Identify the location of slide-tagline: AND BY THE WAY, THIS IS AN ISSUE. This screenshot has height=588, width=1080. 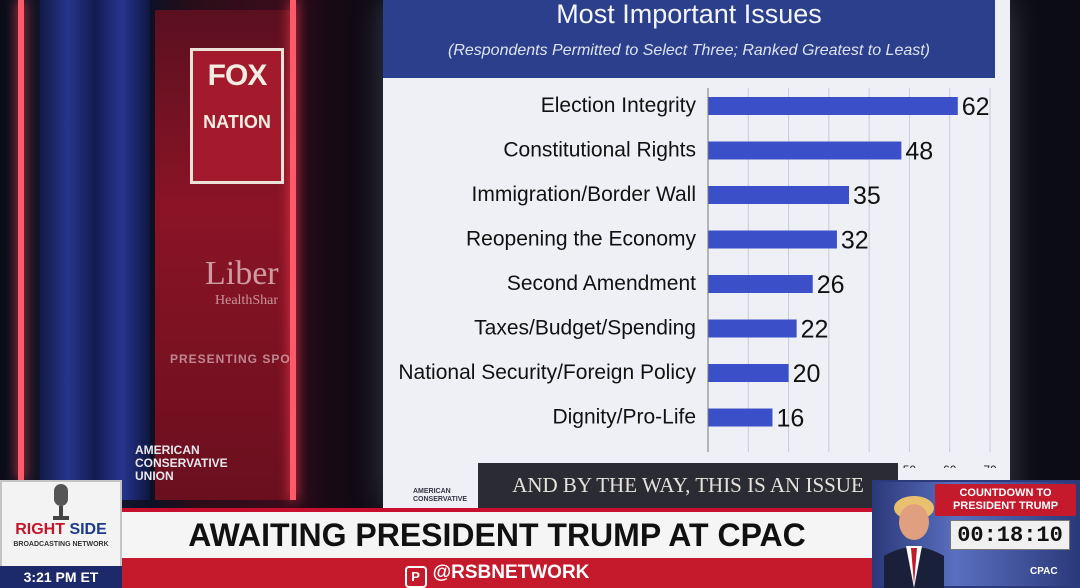
(688, 485).